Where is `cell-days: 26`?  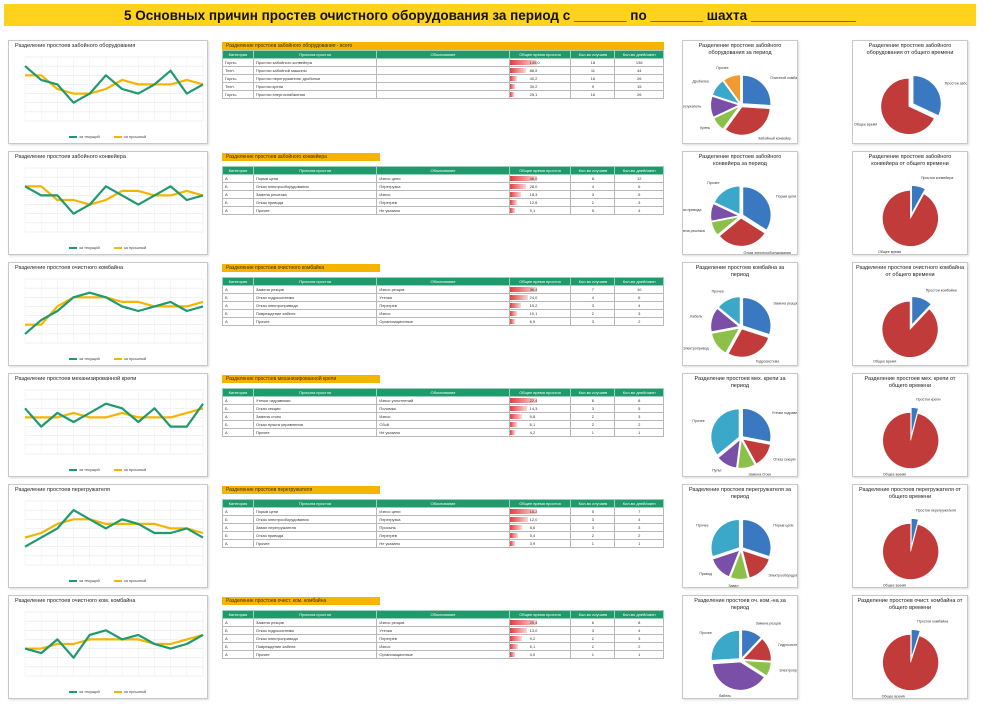
cell-days: 26 is located at coordinates (639, 94).